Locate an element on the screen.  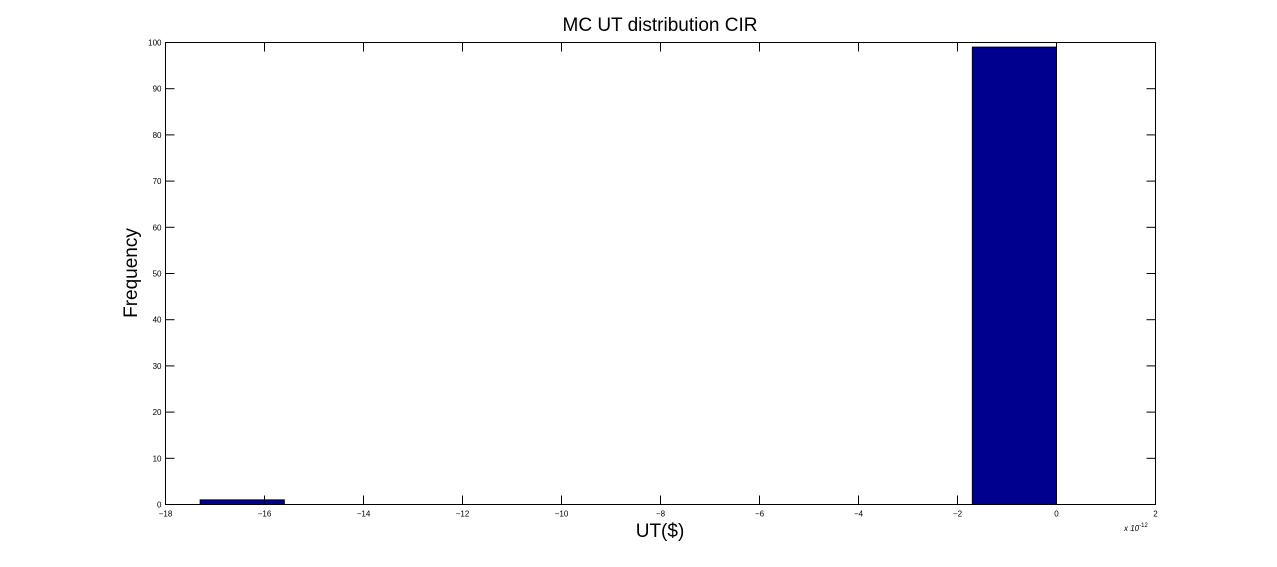
x-tick-label: −18 is located at coordinates (166, 514).